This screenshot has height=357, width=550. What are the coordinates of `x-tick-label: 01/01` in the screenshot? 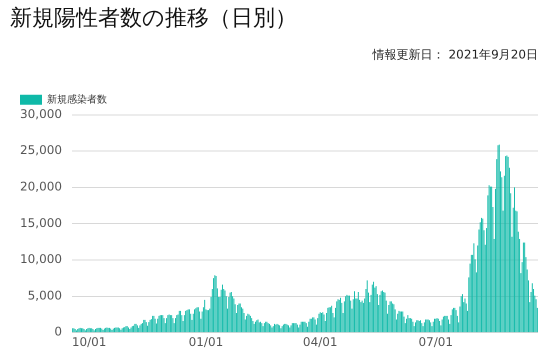 It's located at (206, 341).